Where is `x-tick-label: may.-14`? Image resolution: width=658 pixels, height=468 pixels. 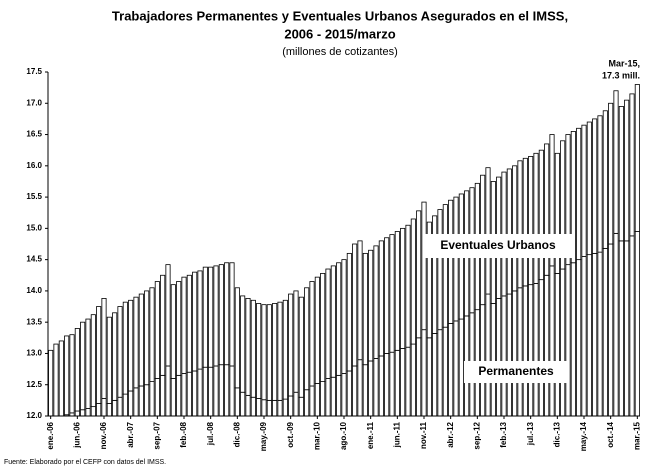 x-tick-label: may.-14 is located at coordinates (583, 436).